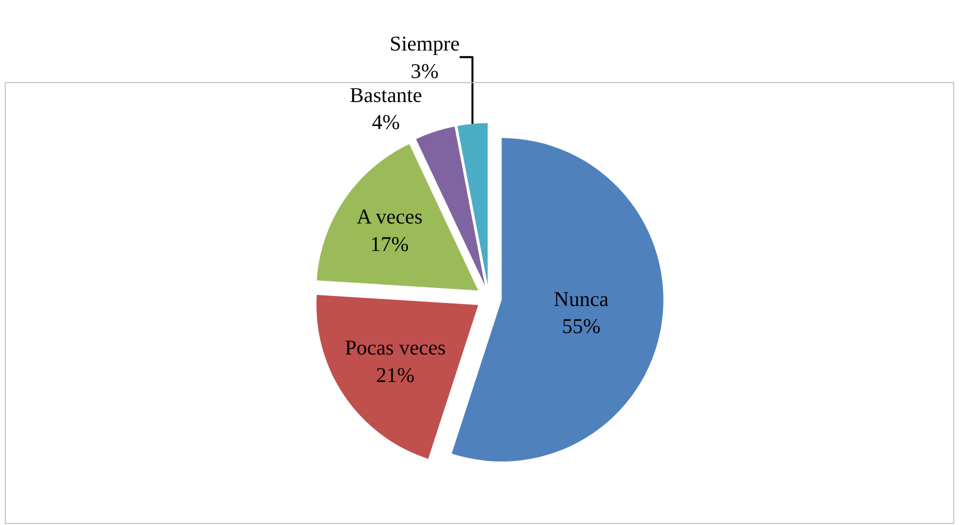 The width and height of the screenshot is (959, 525). Describe the element at coordinates (389, 216) in the screenshot. I see `slice-label: A veces` at that location.